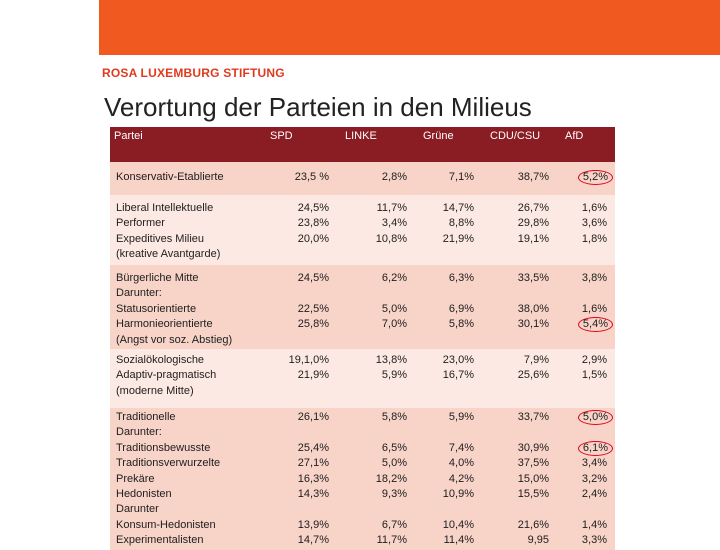  I want to click on value-line: 4,0%, so click(461, 463).